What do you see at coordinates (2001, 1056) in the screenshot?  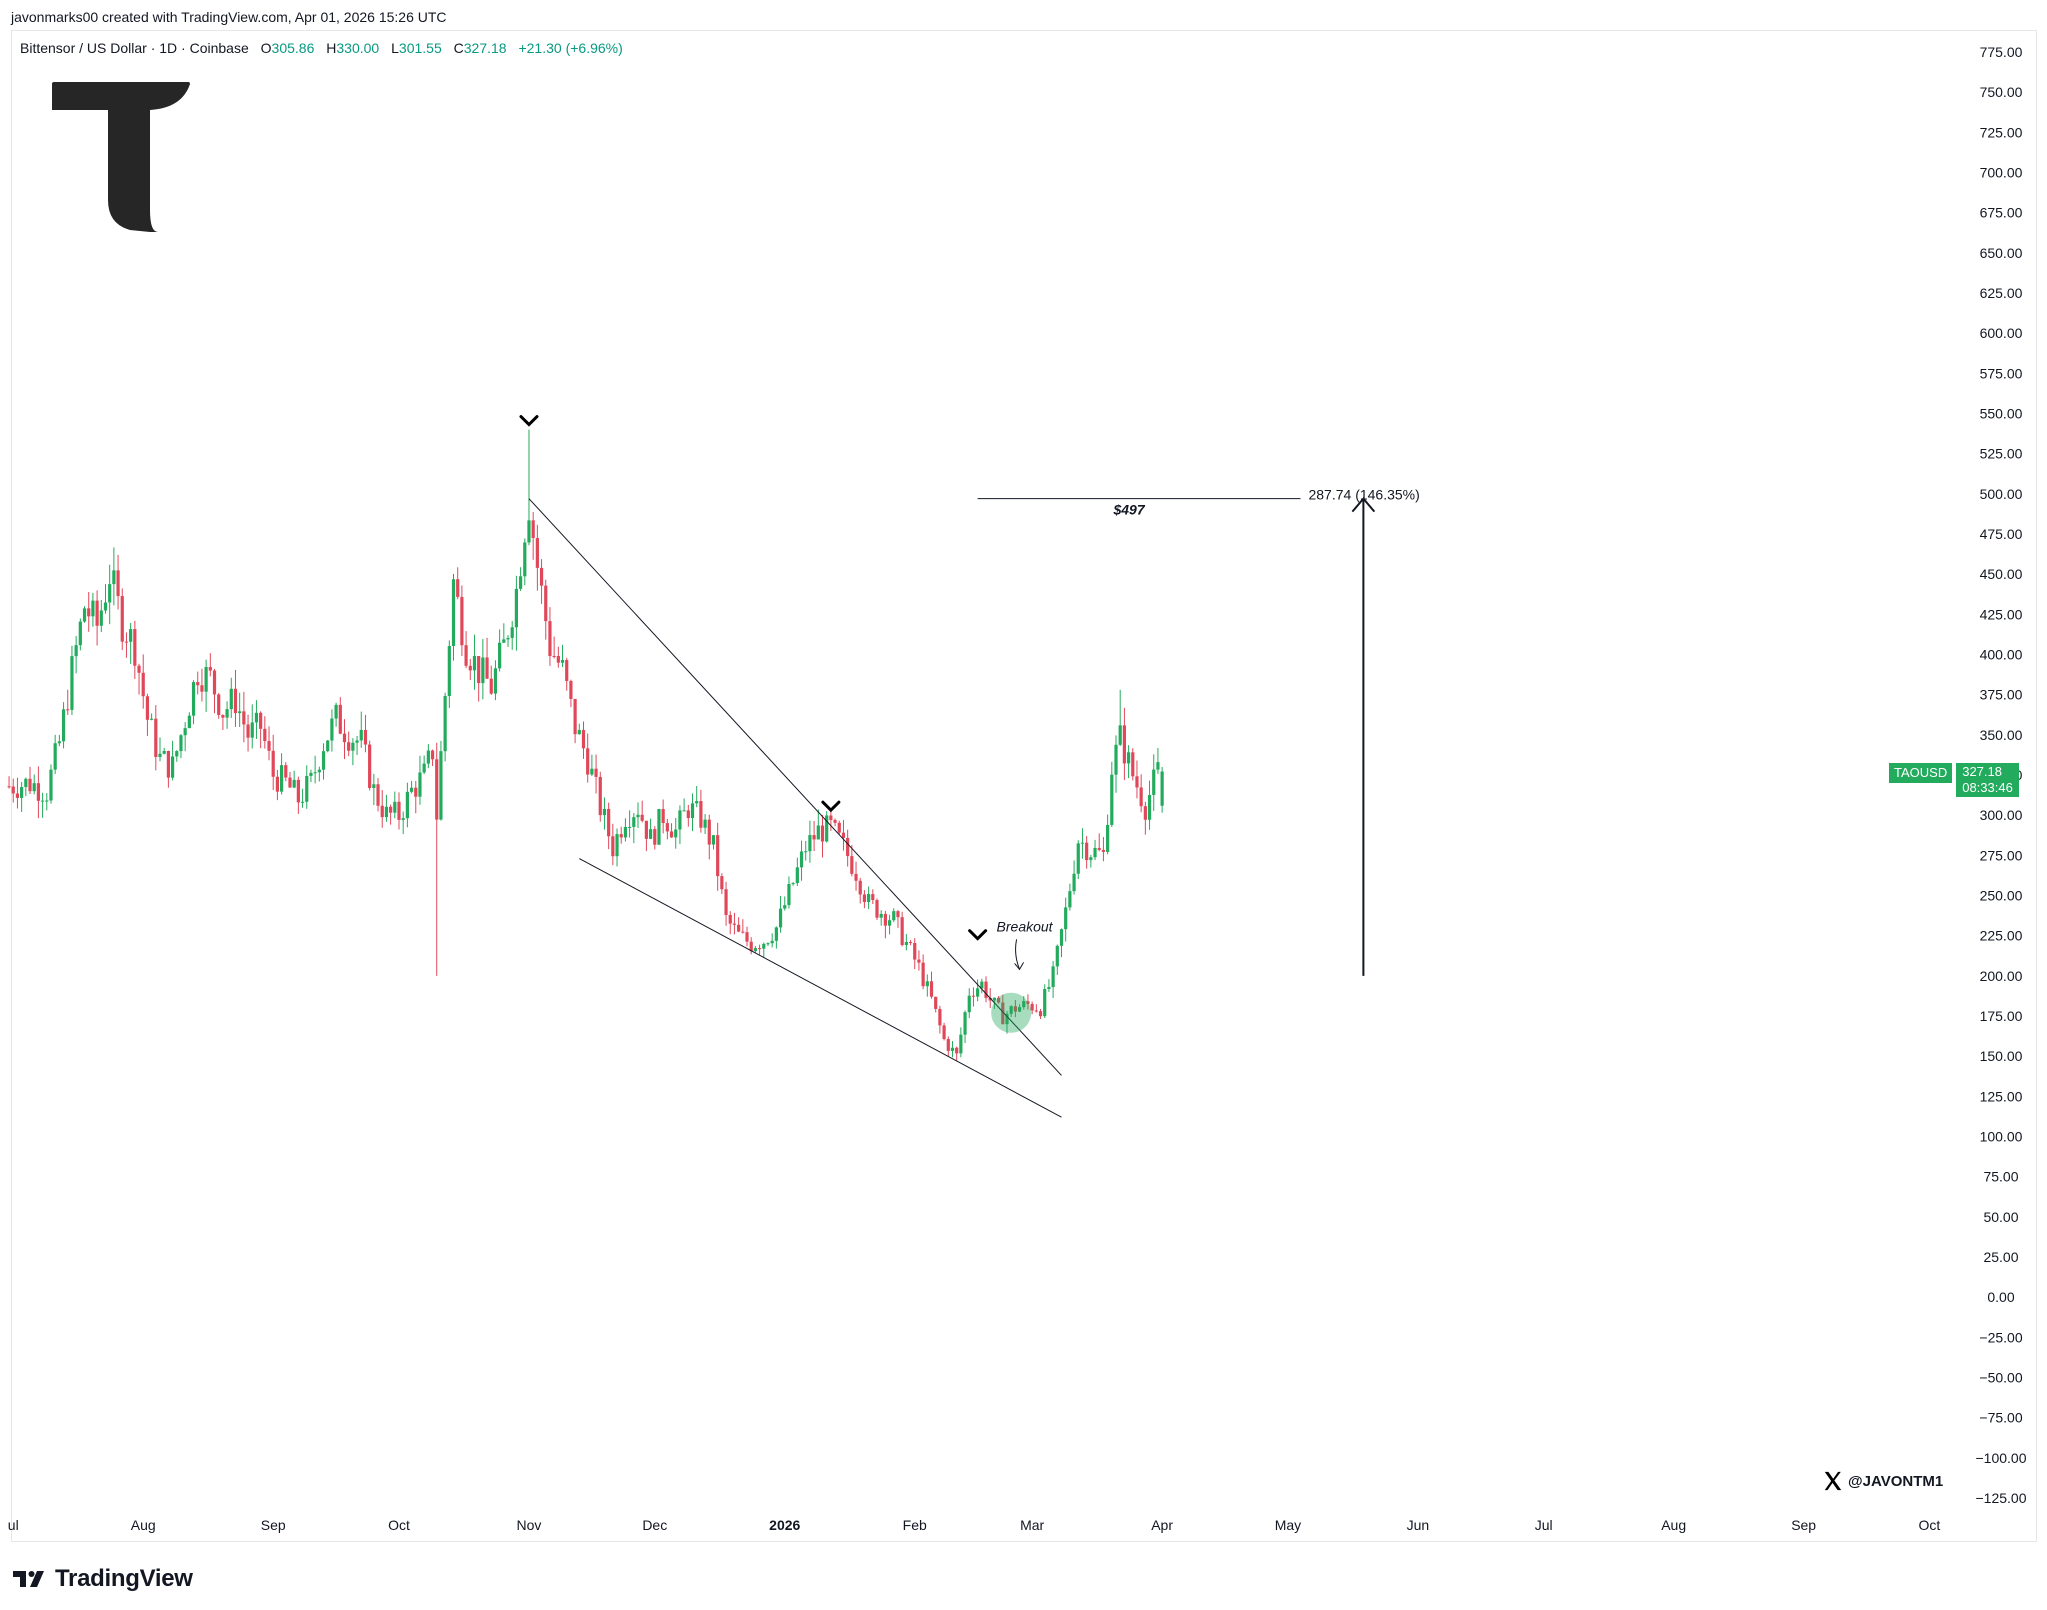 I see `y-tick-label: 150.00` at bounding box center [2001, 1056].